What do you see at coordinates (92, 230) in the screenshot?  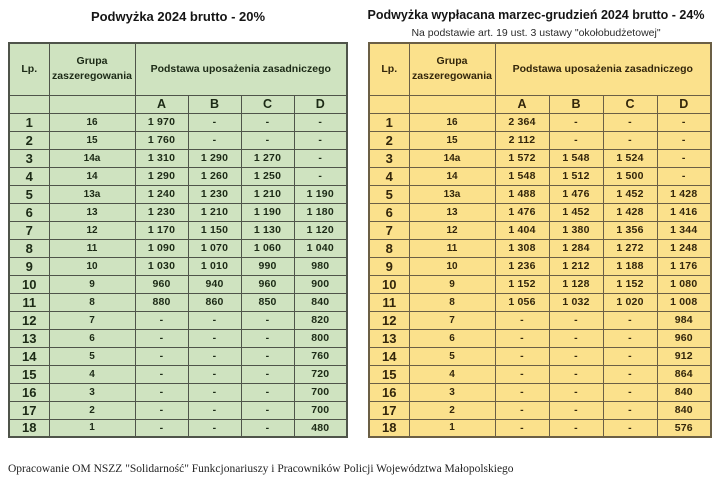 I see `group-cell: 12` at bounding box center [92, 230].